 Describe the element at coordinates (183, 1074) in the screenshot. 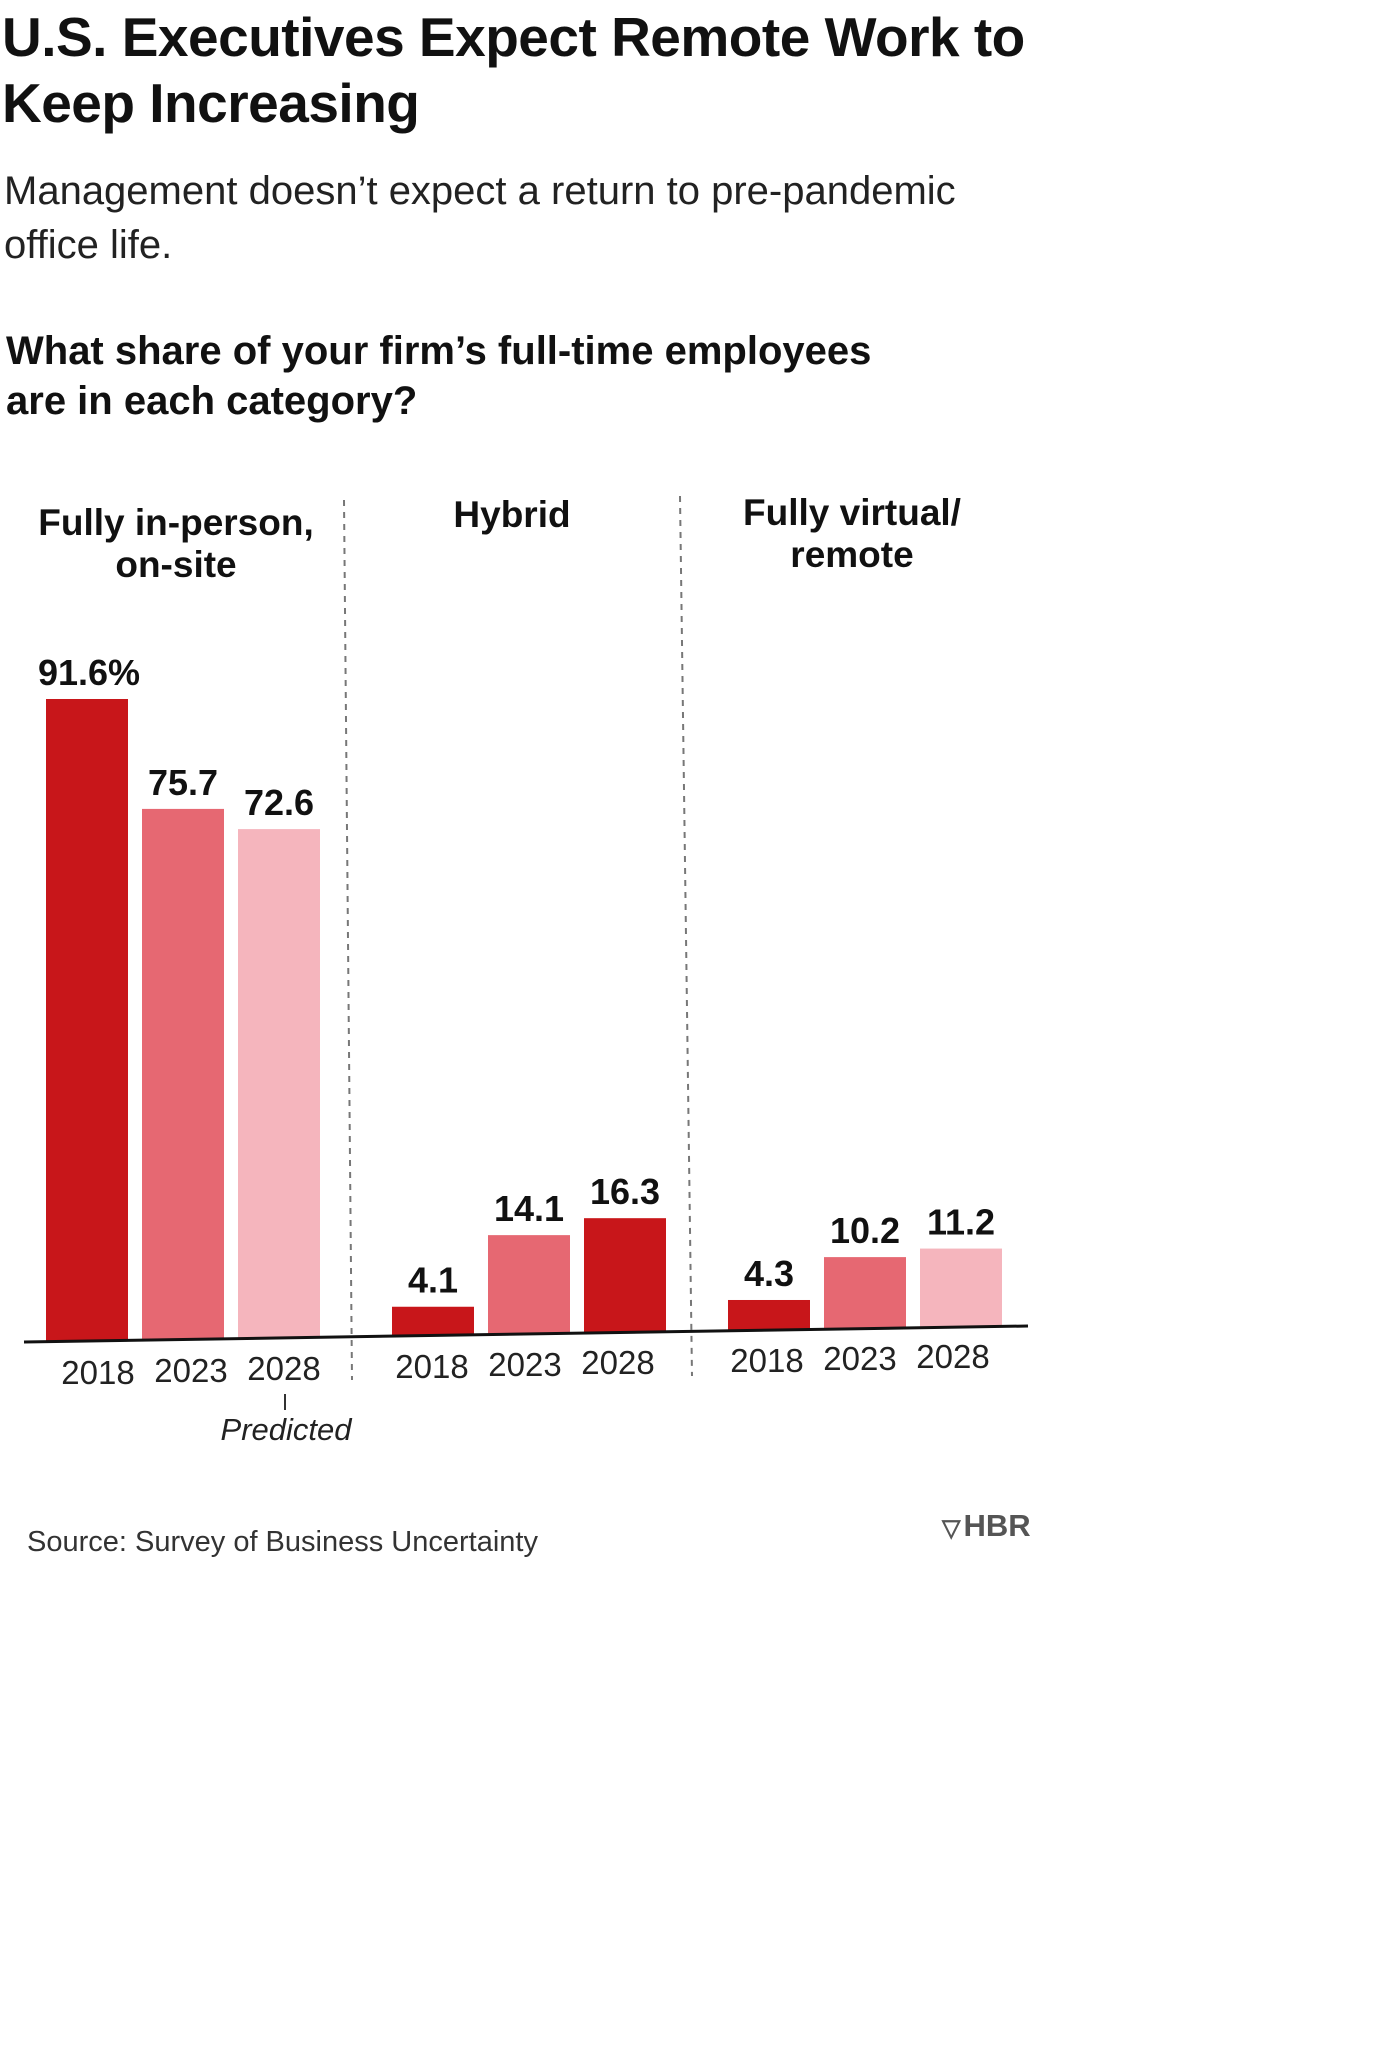

I see `bar-in-person-2023` at that location.